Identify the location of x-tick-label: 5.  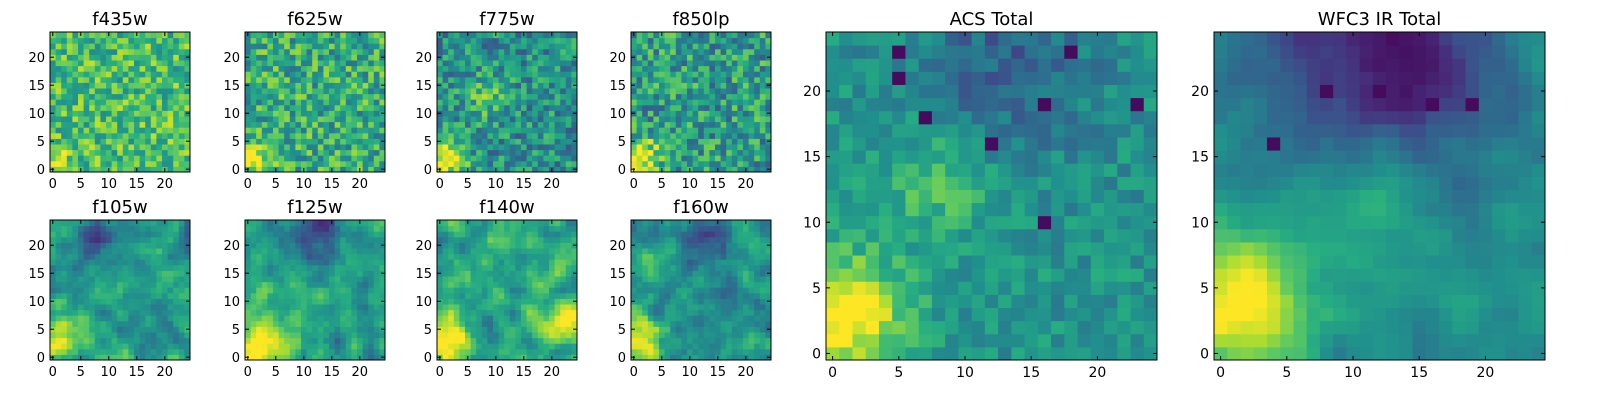
(468, 372).